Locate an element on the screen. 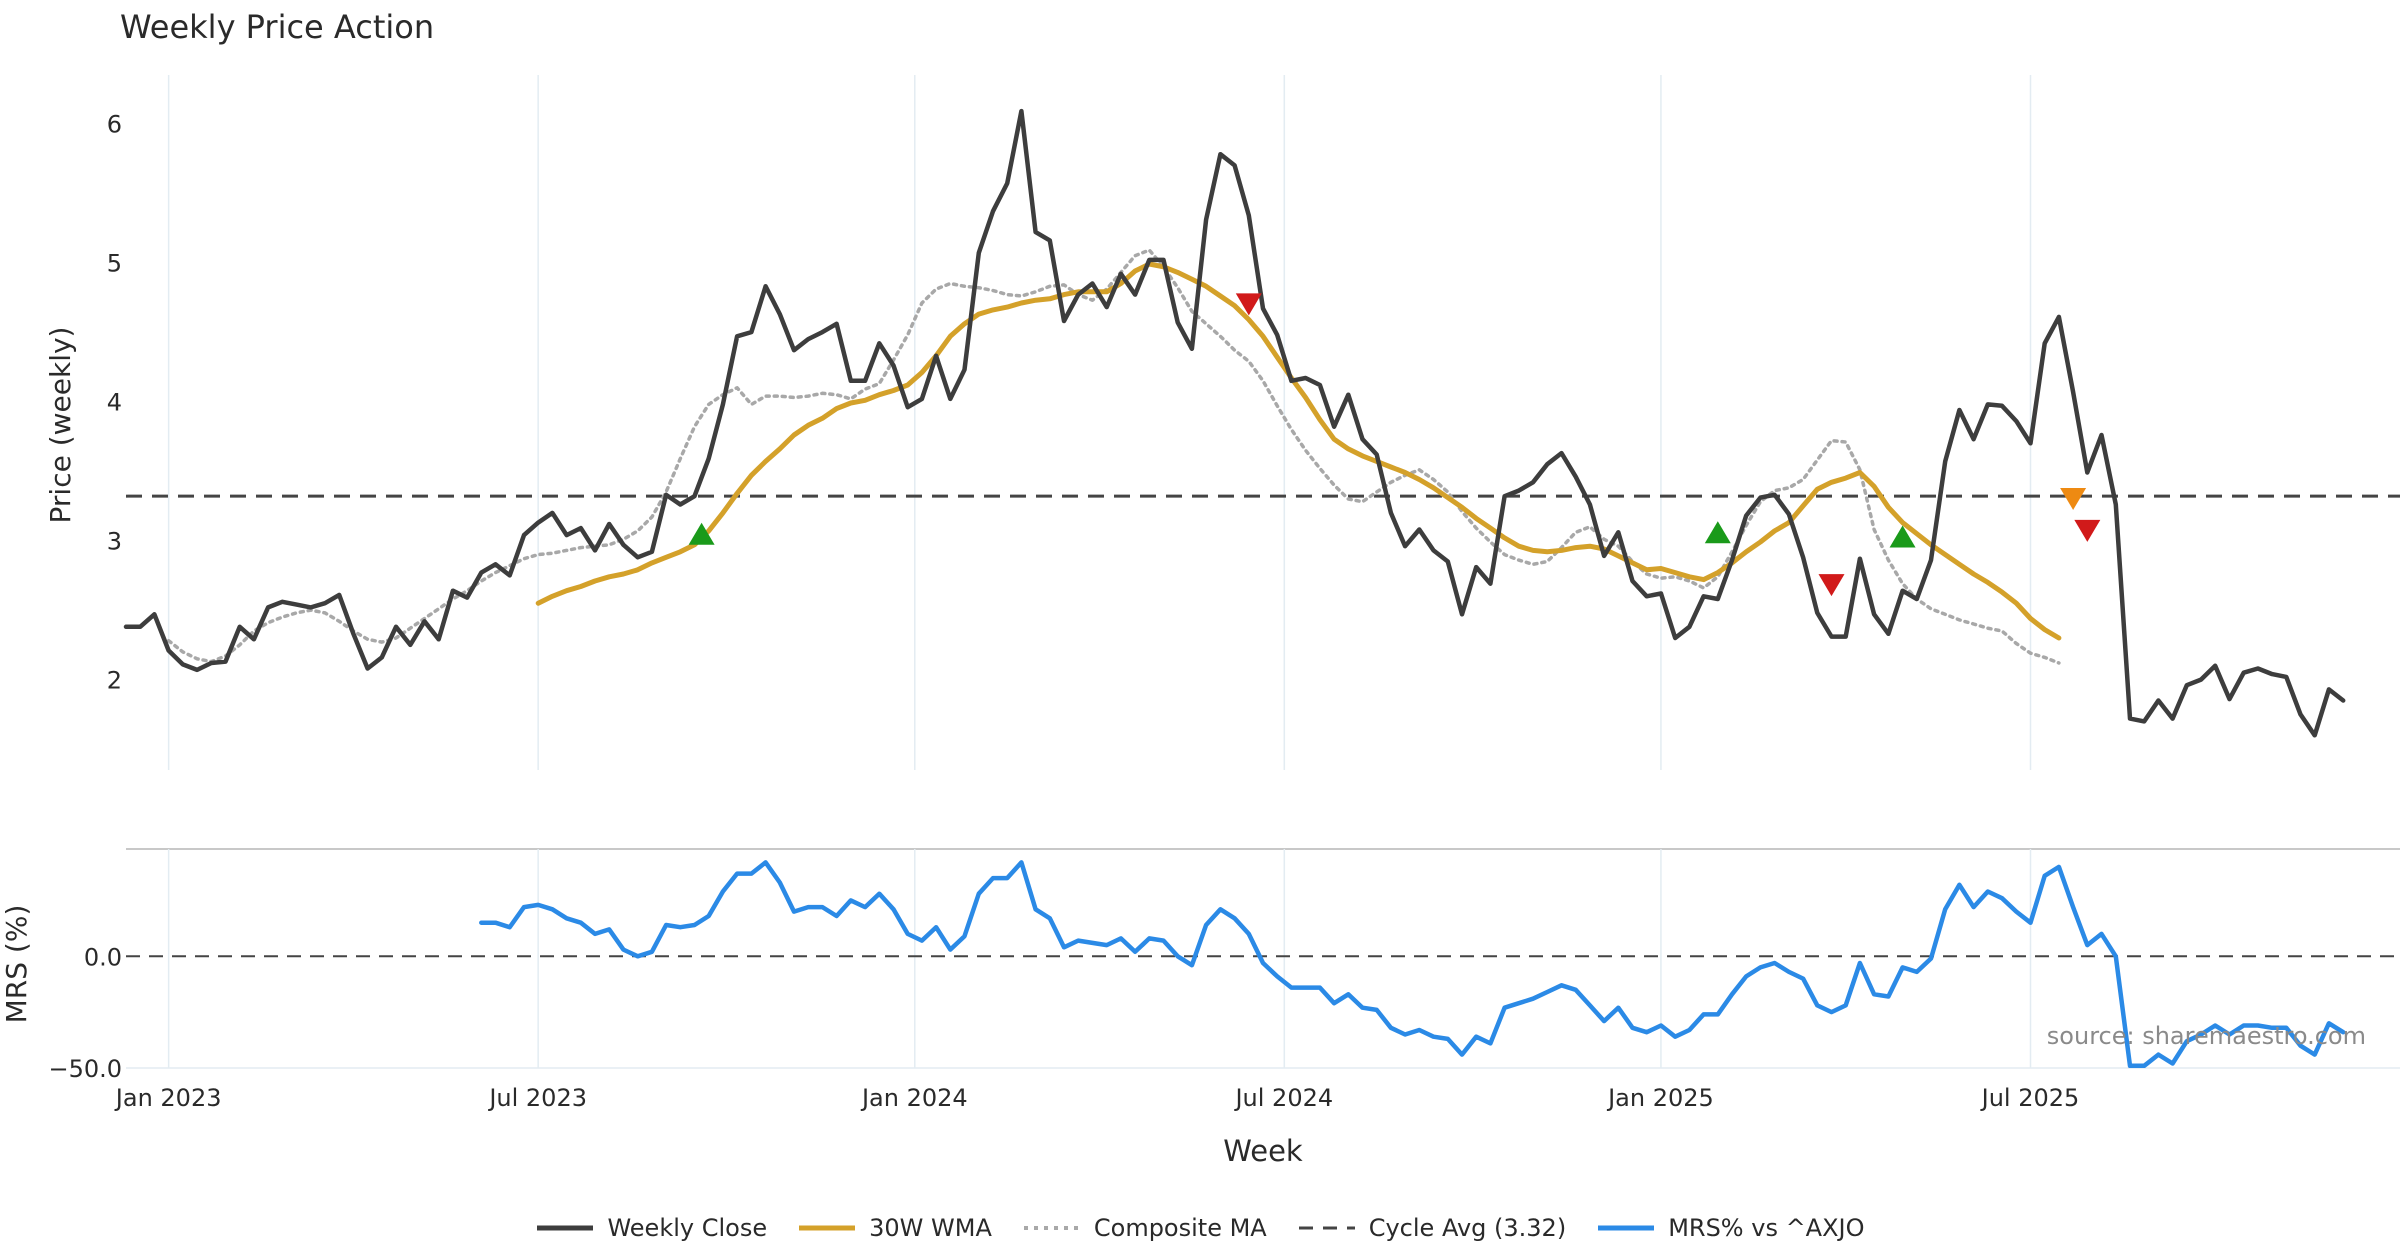  mrs-y-tick-0-0: 0.0 is located at coordinates (103, 957).